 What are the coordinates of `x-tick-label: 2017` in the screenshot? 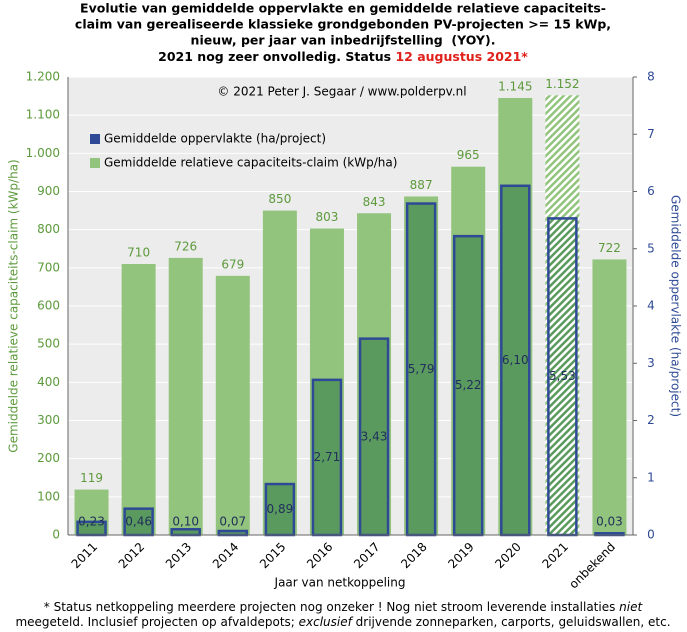 It's located at (366, 555).